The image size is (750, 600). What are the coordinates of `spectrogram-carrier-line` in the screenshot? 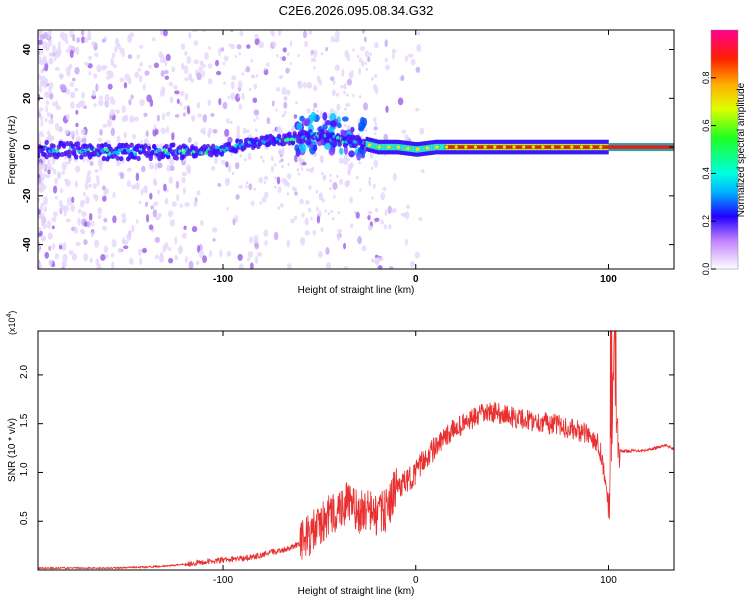 It's located at (559, 147).